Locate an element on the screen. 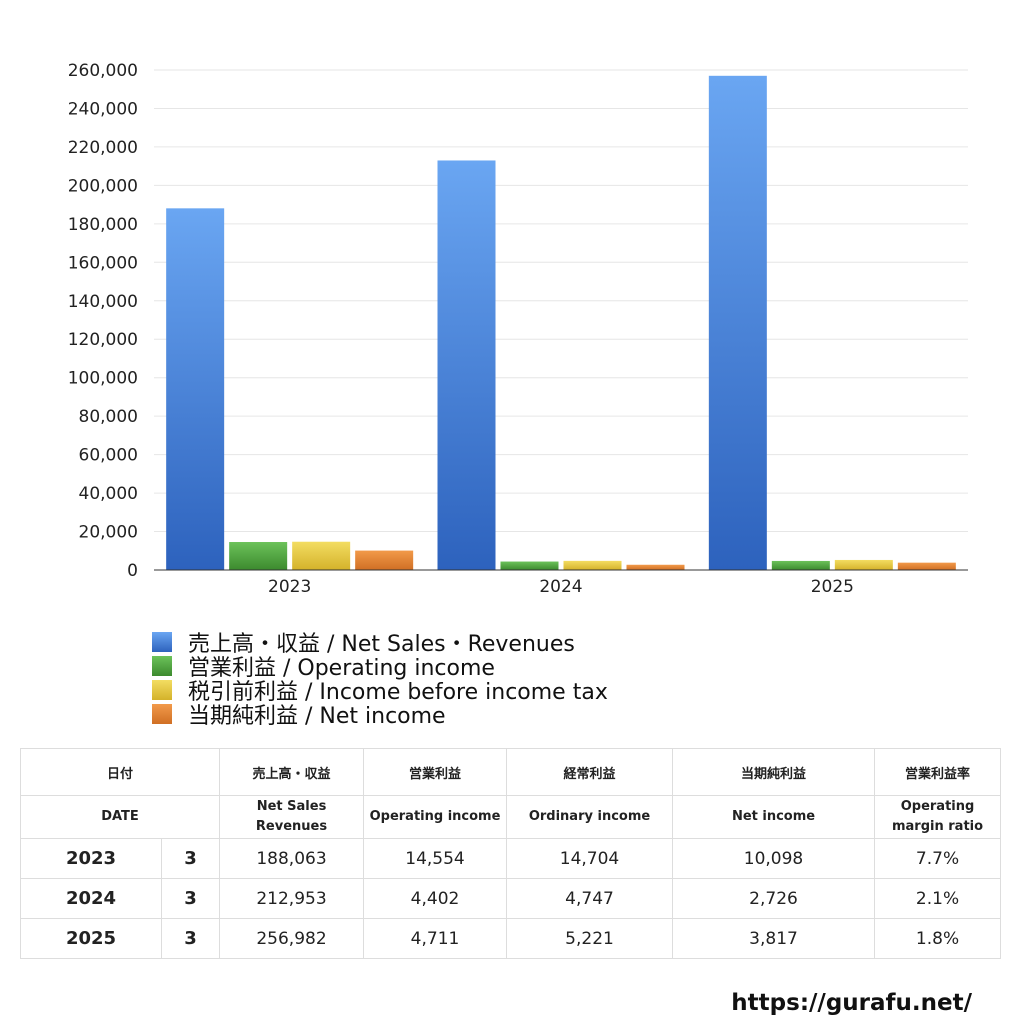 The width and height of the screenshot is (1024, 1024). cell-net: 3,817 is located at coordinates (774, 938).